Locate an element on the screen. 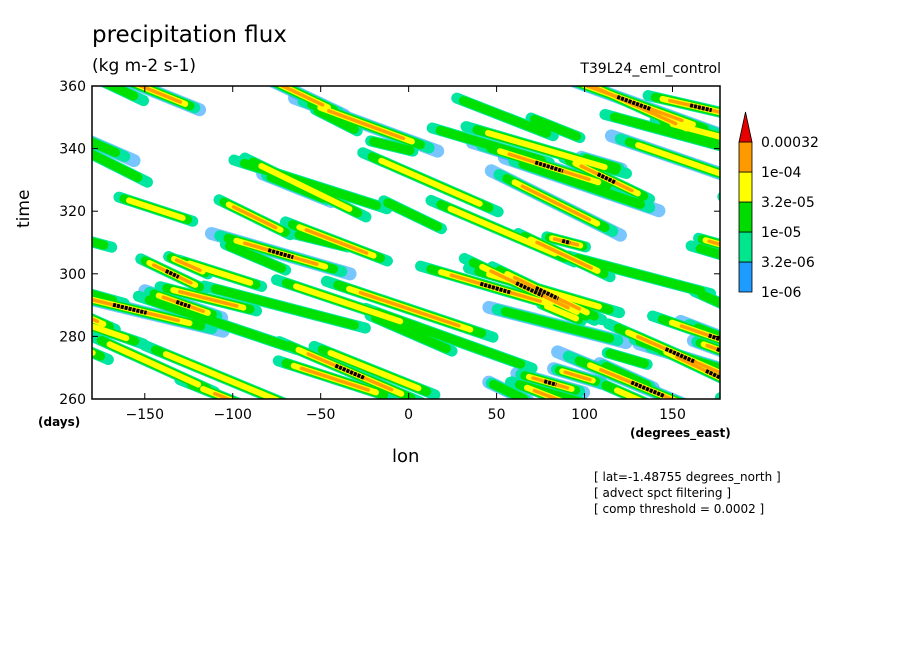 The height and width of the screenshot is (654, 904). x-tick-label: 50 is located at coordinates (497, 415).